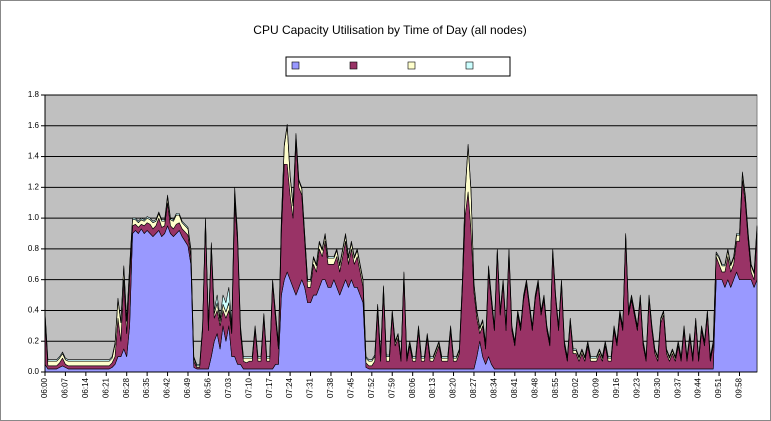 Image resolution: width=771 pixels, height=421 pixels. I want to click on x-tick-label: 06:14, so click(85, 387).